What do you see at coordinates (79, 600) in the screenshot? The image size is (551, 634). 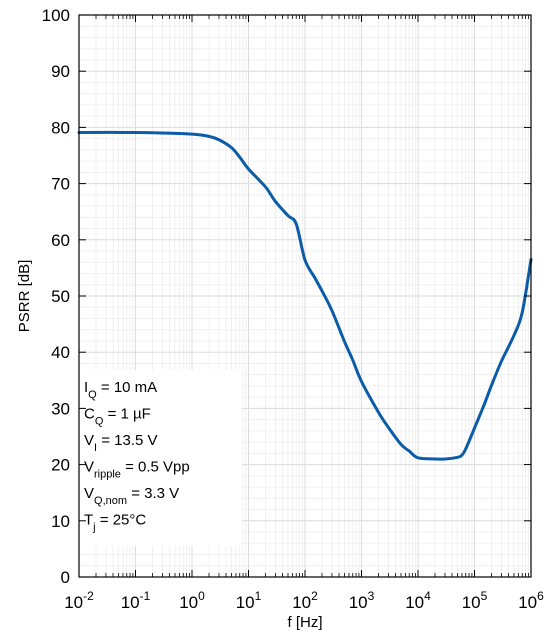 I see `x-tick-label: 10⁻²` at bounding box center [79, 600].